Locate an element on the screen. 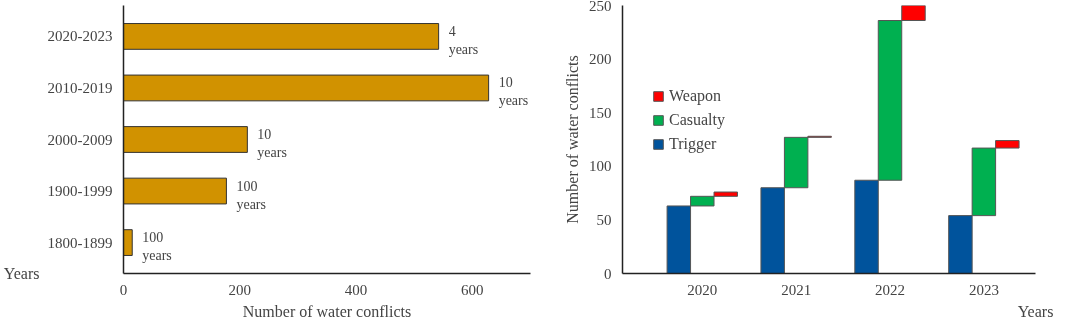 This screenshot has height=327, width=1065. legend-label: Casualty is located at coordinates (697, 120).